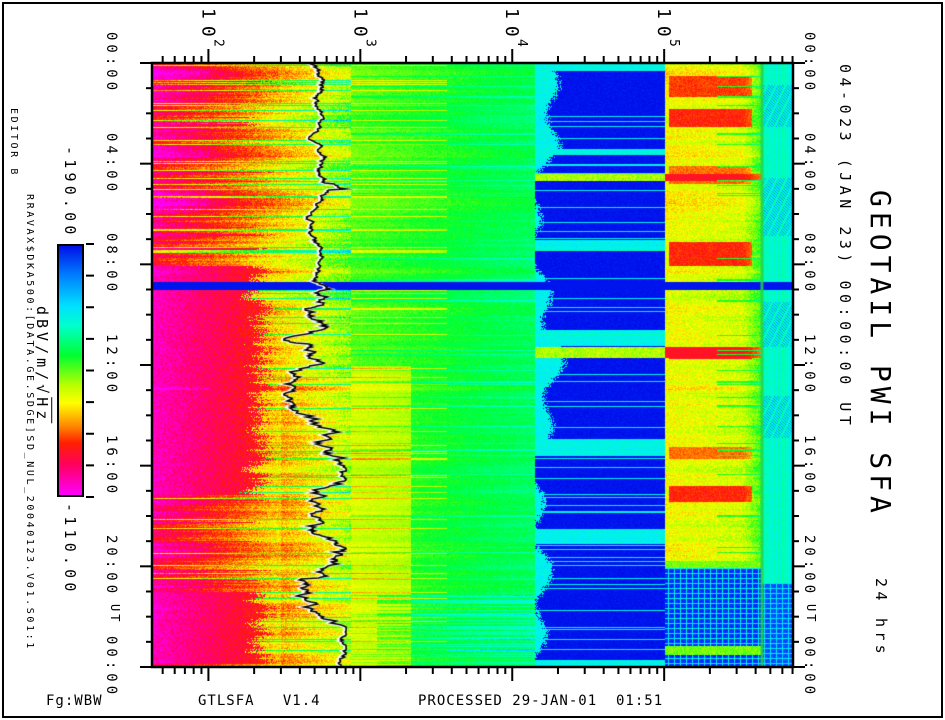 The height and width of the screenshot is (720, 945). I want to click on colorbar-bottom-label: -110.00, so click(70, 549).